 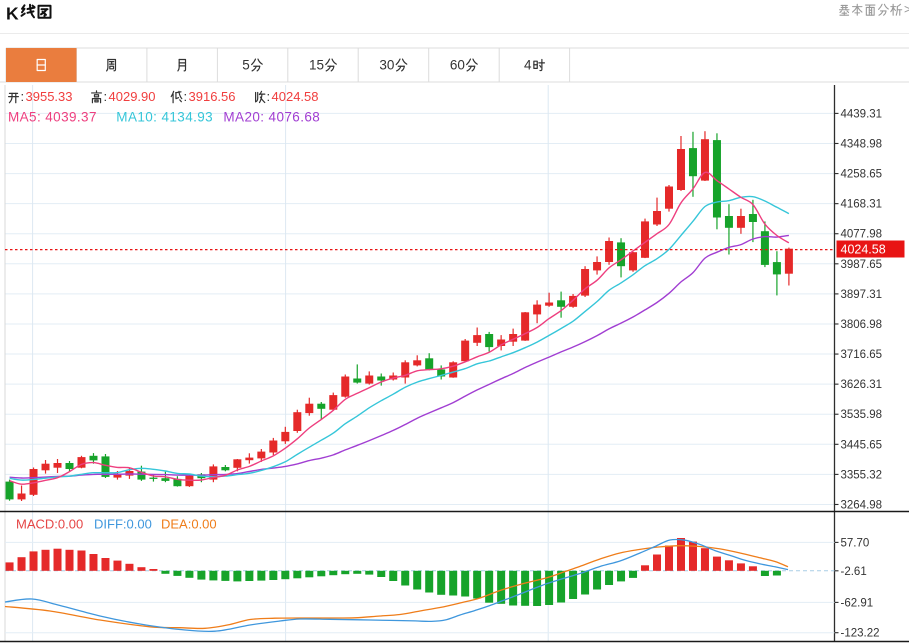 What do you see at coordinates (457, 65) in the screenshot?
I see `svg-text: 60` at bounding box center [457, 65].